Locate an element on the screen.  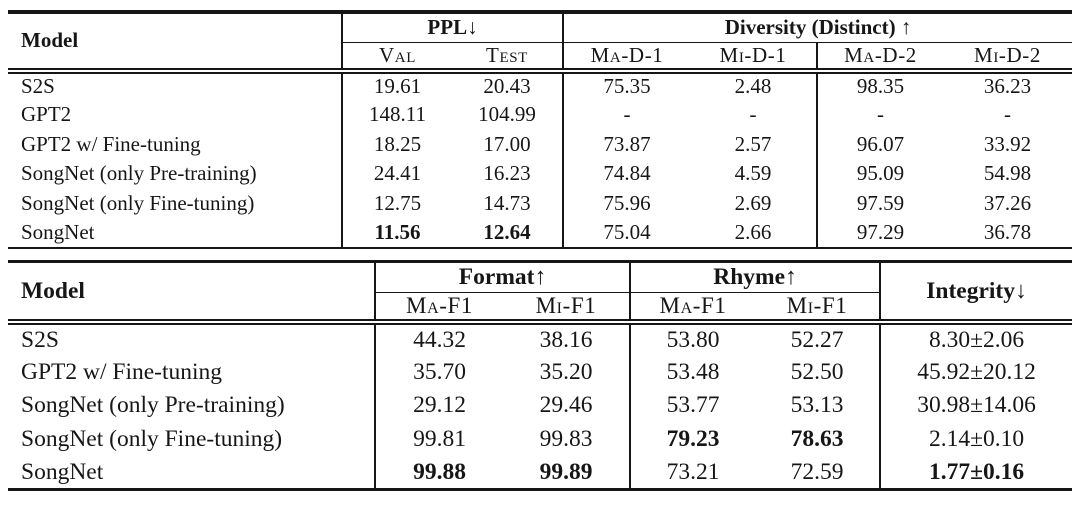
value-cell: 52.50 is located at coordinates (818, 372).